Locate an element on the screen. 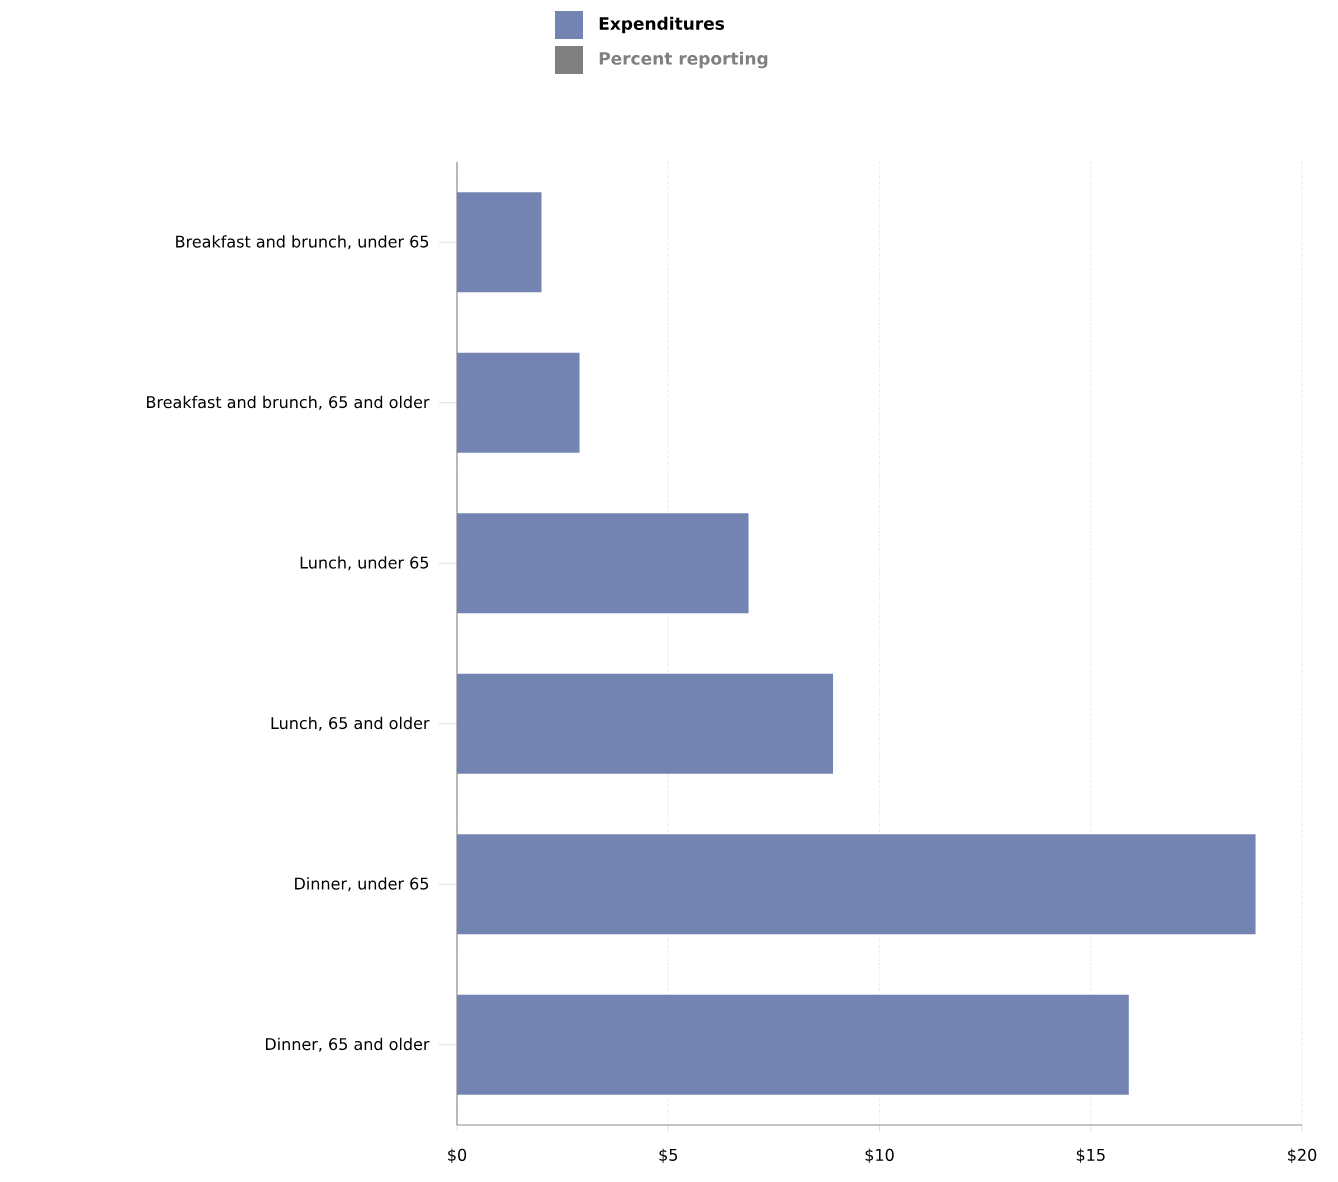  x-tick-label: $20 is located at coordinates (1302, 1156).